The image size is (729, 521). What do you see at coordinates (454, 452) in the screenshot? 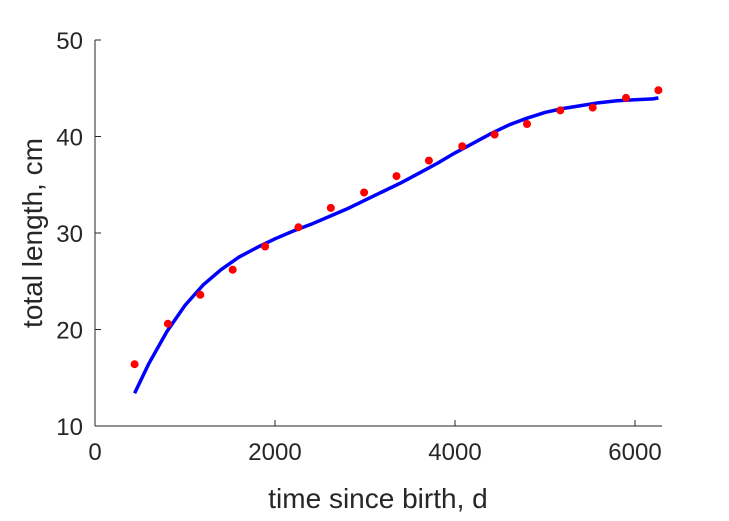
I see `x-tick-label: 4000` at bounding box center [454, 452].